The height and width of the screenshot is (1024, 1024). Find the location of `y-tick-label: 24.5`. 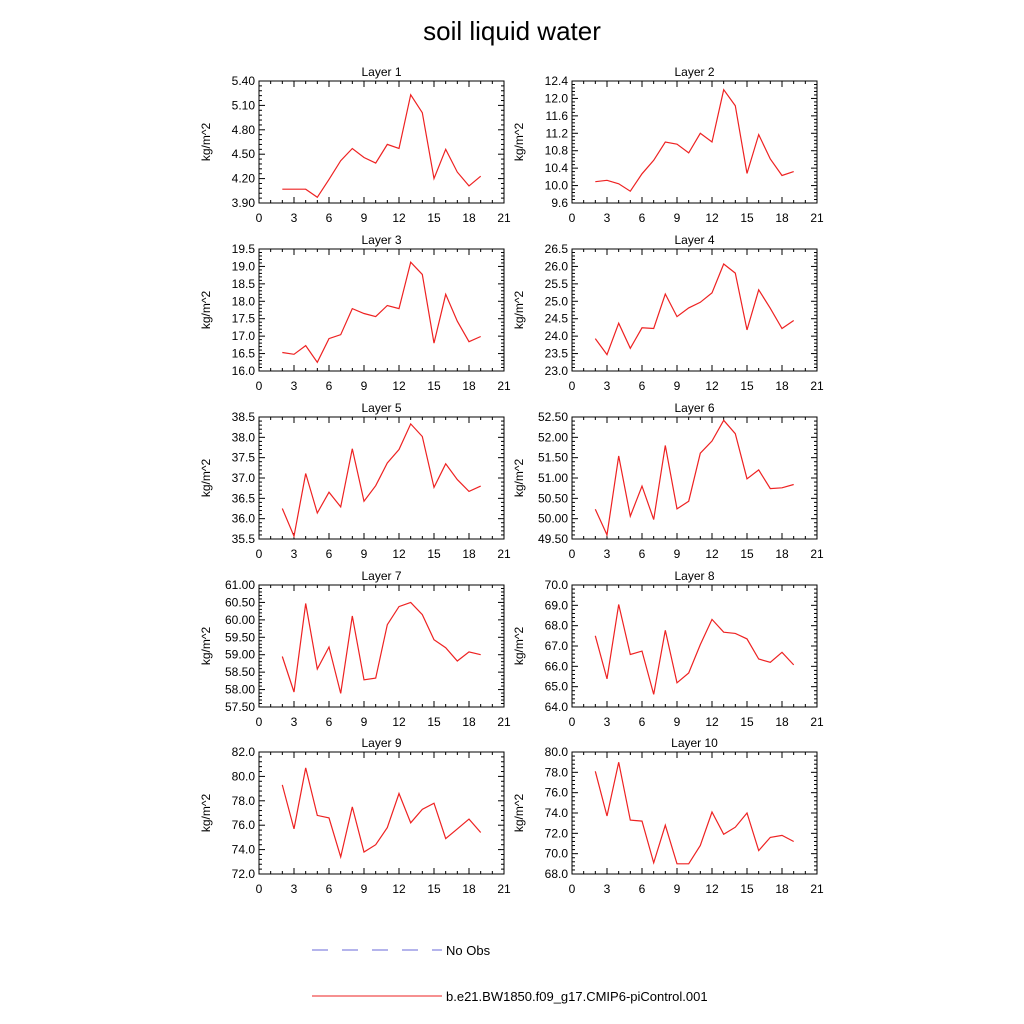

y-tick-label: 24.5 is located at coordinates (557, 319).